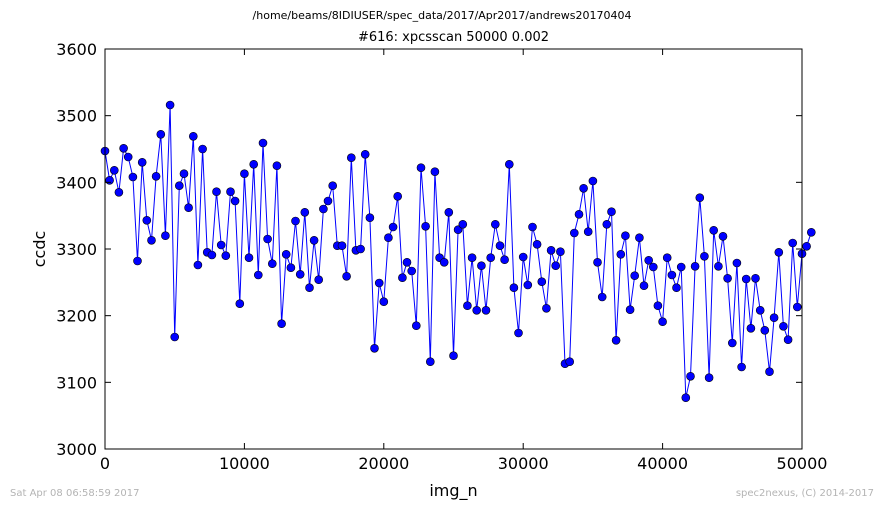 The width and height of the screenshot is (884, 509). I want to click on y-tick-label: 3000, so click(76, 449).